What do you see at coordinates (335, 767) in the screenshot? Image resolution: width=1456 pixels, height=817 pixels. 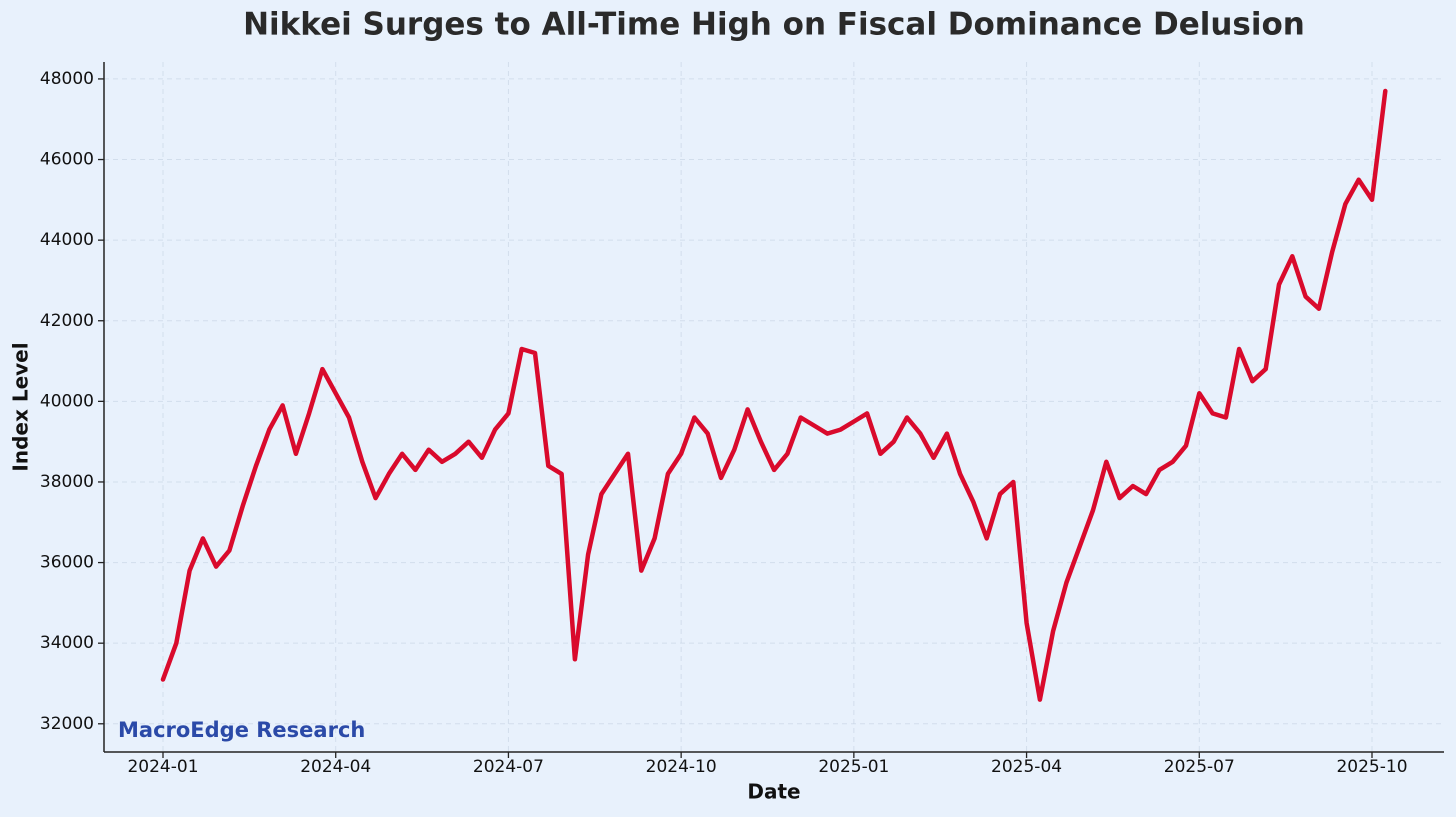 I see `x-tick-label: 2024-04` at bounding box center [335, 767].